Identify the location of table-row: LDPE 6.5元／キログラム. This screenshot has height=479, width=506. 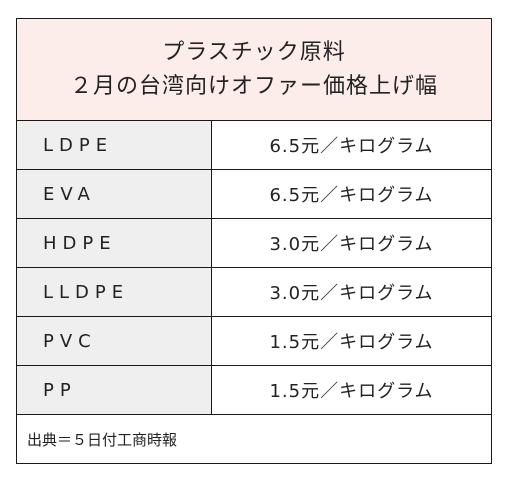
(254, 145).